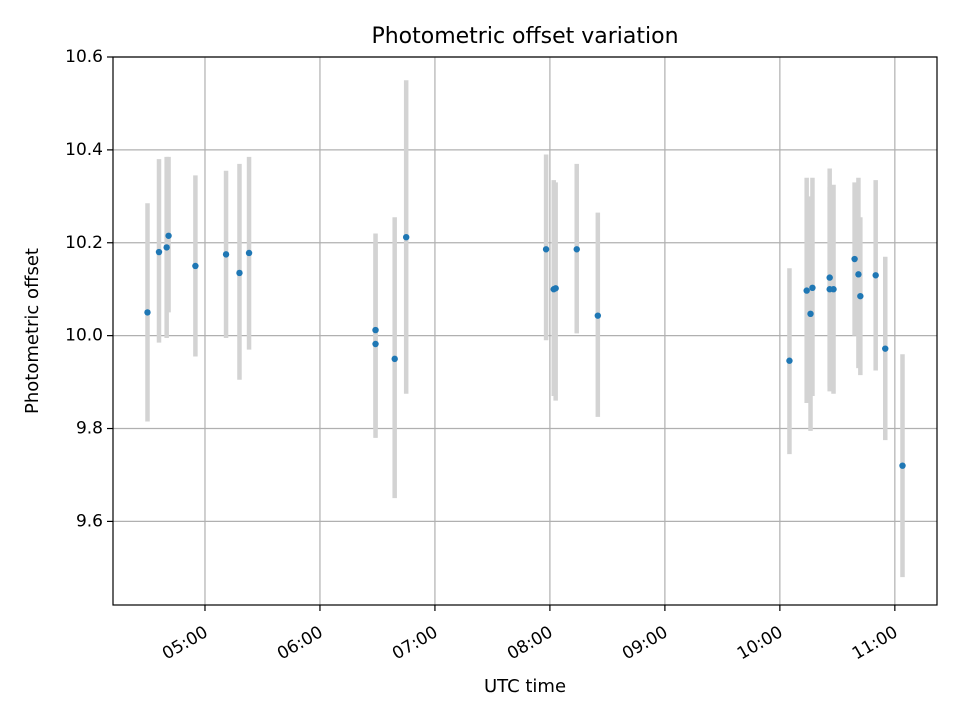 Image resolution: width=960 pixels, height=720 pixels. What do you see at coordinates (84, 336) in the screenshot?
I see `y-tick-label: 10.0` at bounding box center [84, 336].